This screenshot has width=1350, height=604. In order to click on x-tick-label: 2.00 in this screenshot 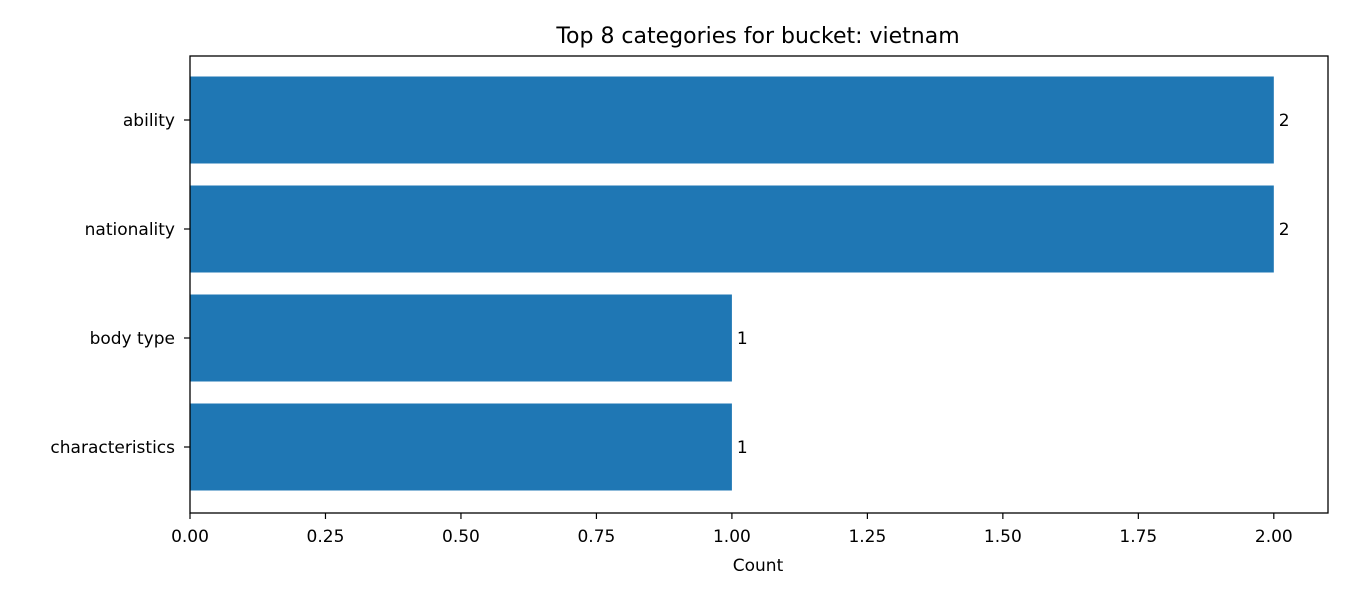, I will do `click(1274, 537)`.